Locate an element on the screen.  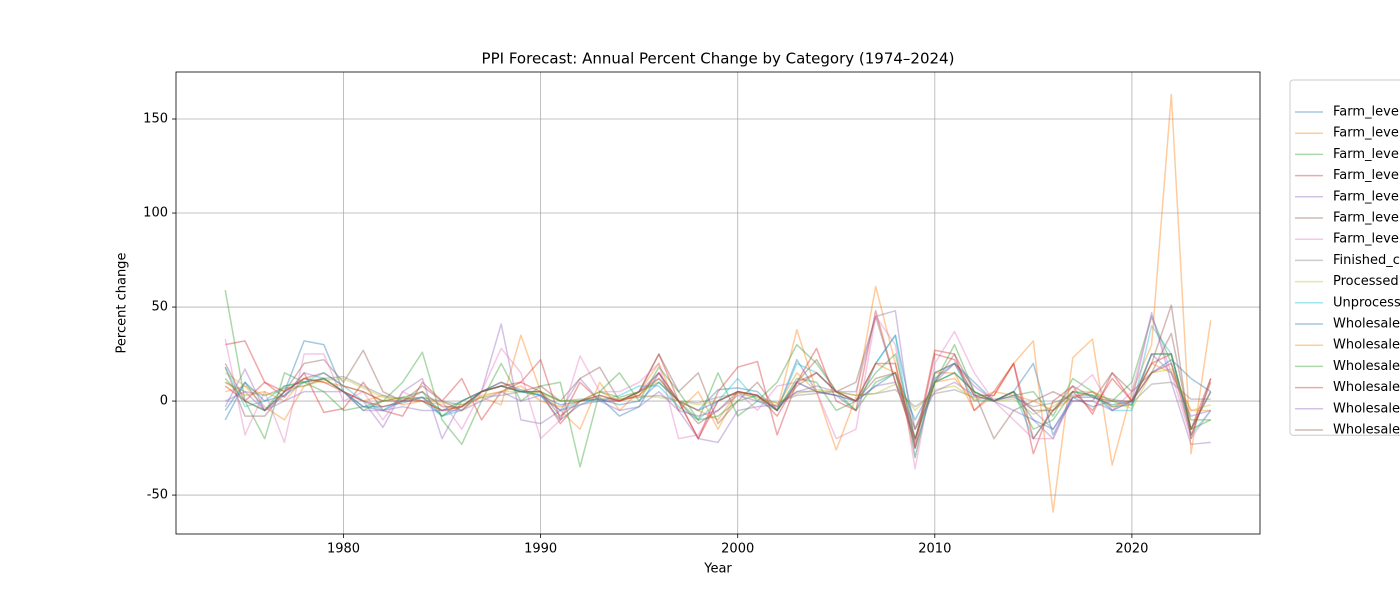
x-tick-label: 1980 is located at coordinates (343, 549).